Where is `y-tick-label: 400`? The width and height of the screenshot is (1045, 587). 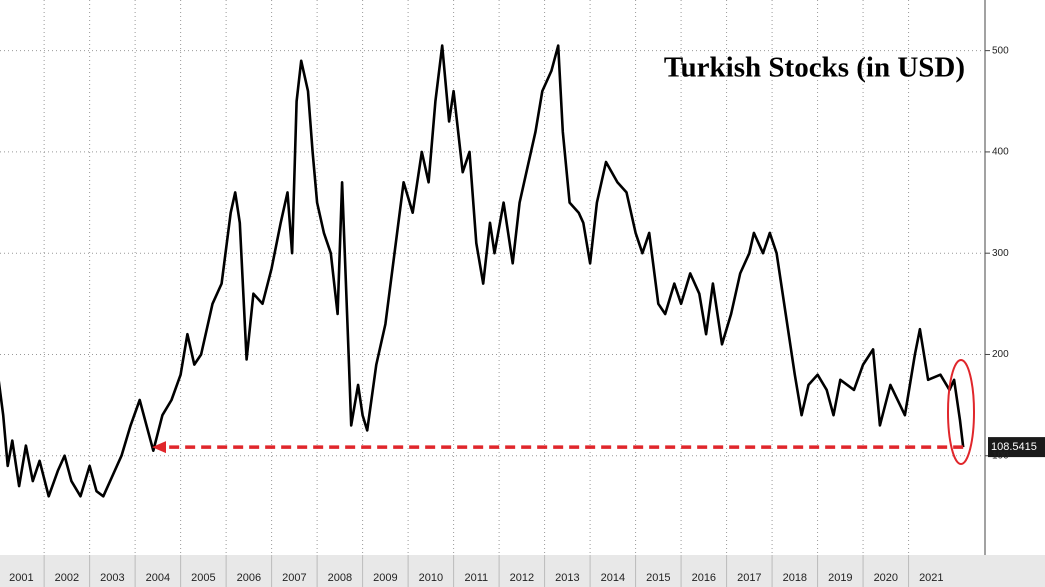 y-tick-label: 400 is located at coordinates (1000, 152).